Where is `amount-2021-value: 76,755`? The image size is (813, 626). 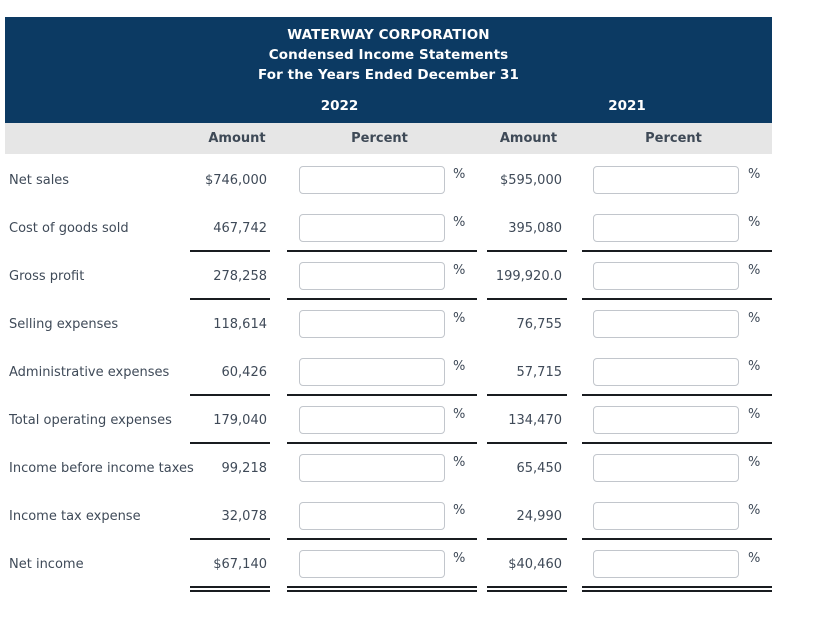
amount-2021-value: 76,755 is located at coordinates (539, 324).